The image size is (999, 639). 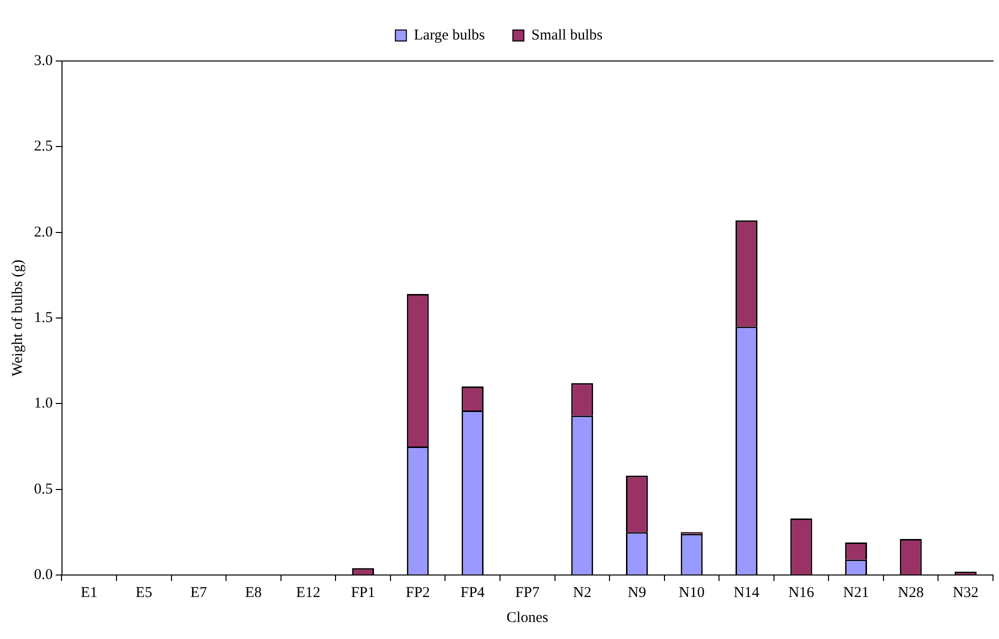 I want to click on x-tick-label: FP1, so click(x=363, y=592).